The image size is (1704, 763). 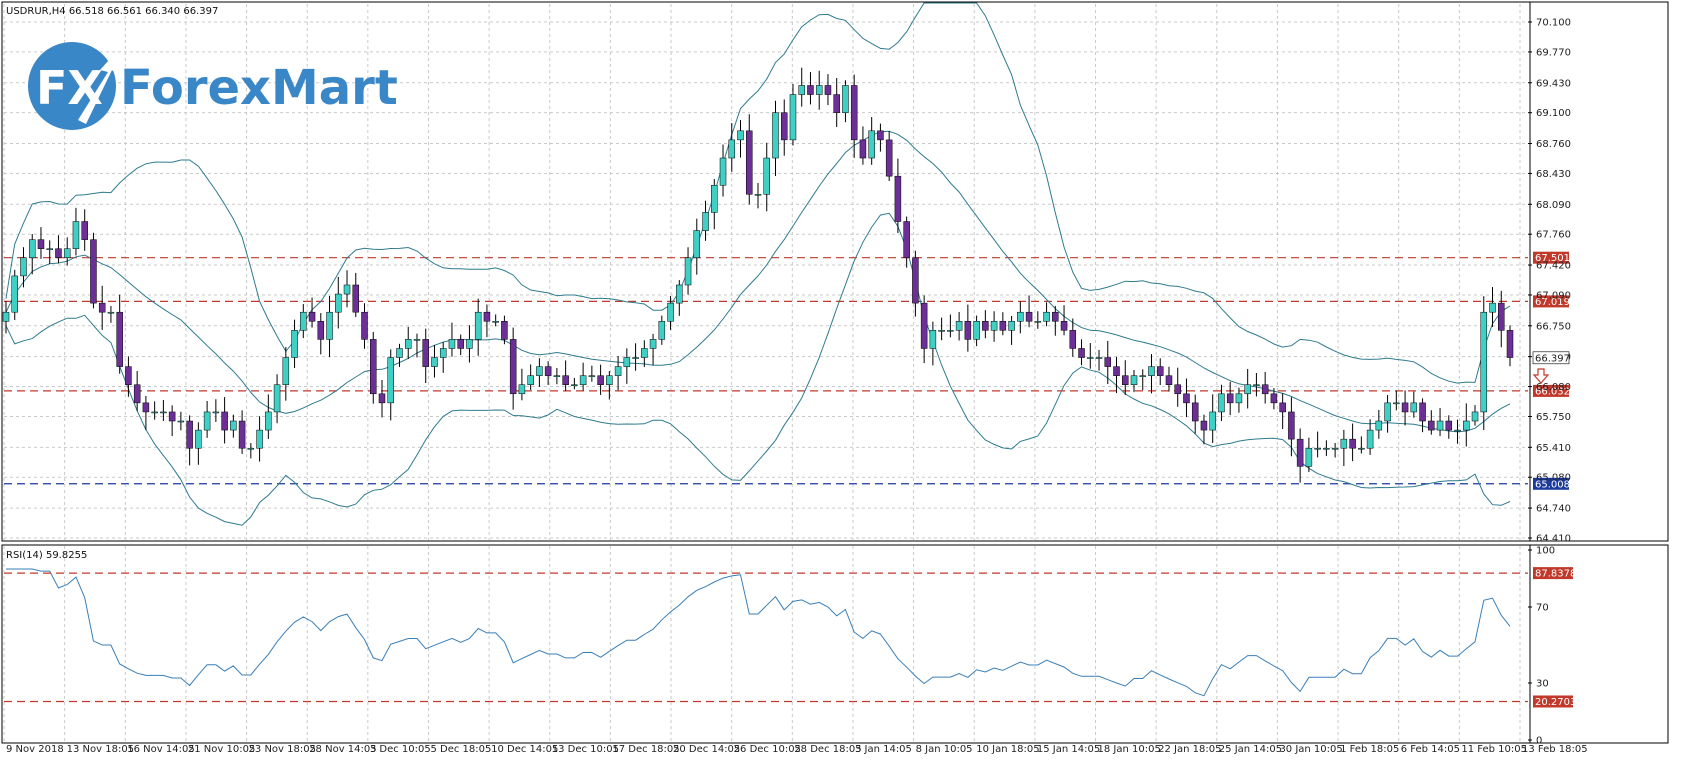 What do you see at coordinates (1553, 417) in the screenshot?
I see `price-tick-label: 65.750` at bounding box center [1553, 417].